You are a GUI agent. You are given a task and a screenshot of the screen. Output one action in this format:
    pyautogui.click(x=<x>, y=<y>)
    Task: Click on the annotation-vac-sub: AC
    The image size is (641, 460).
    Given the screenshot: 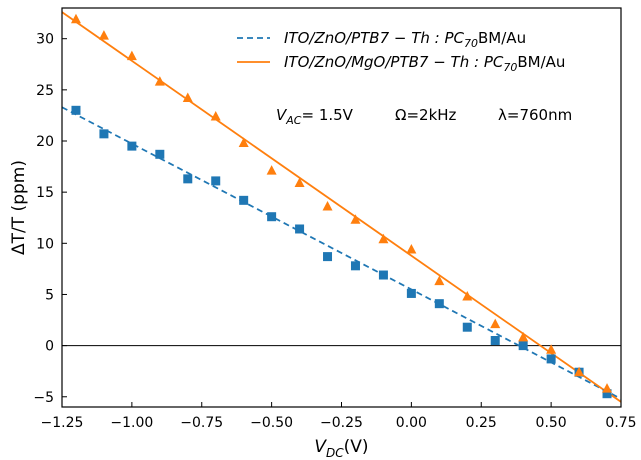 What is the action you would take?
    pyautogui.click(x=293, y=120)
    